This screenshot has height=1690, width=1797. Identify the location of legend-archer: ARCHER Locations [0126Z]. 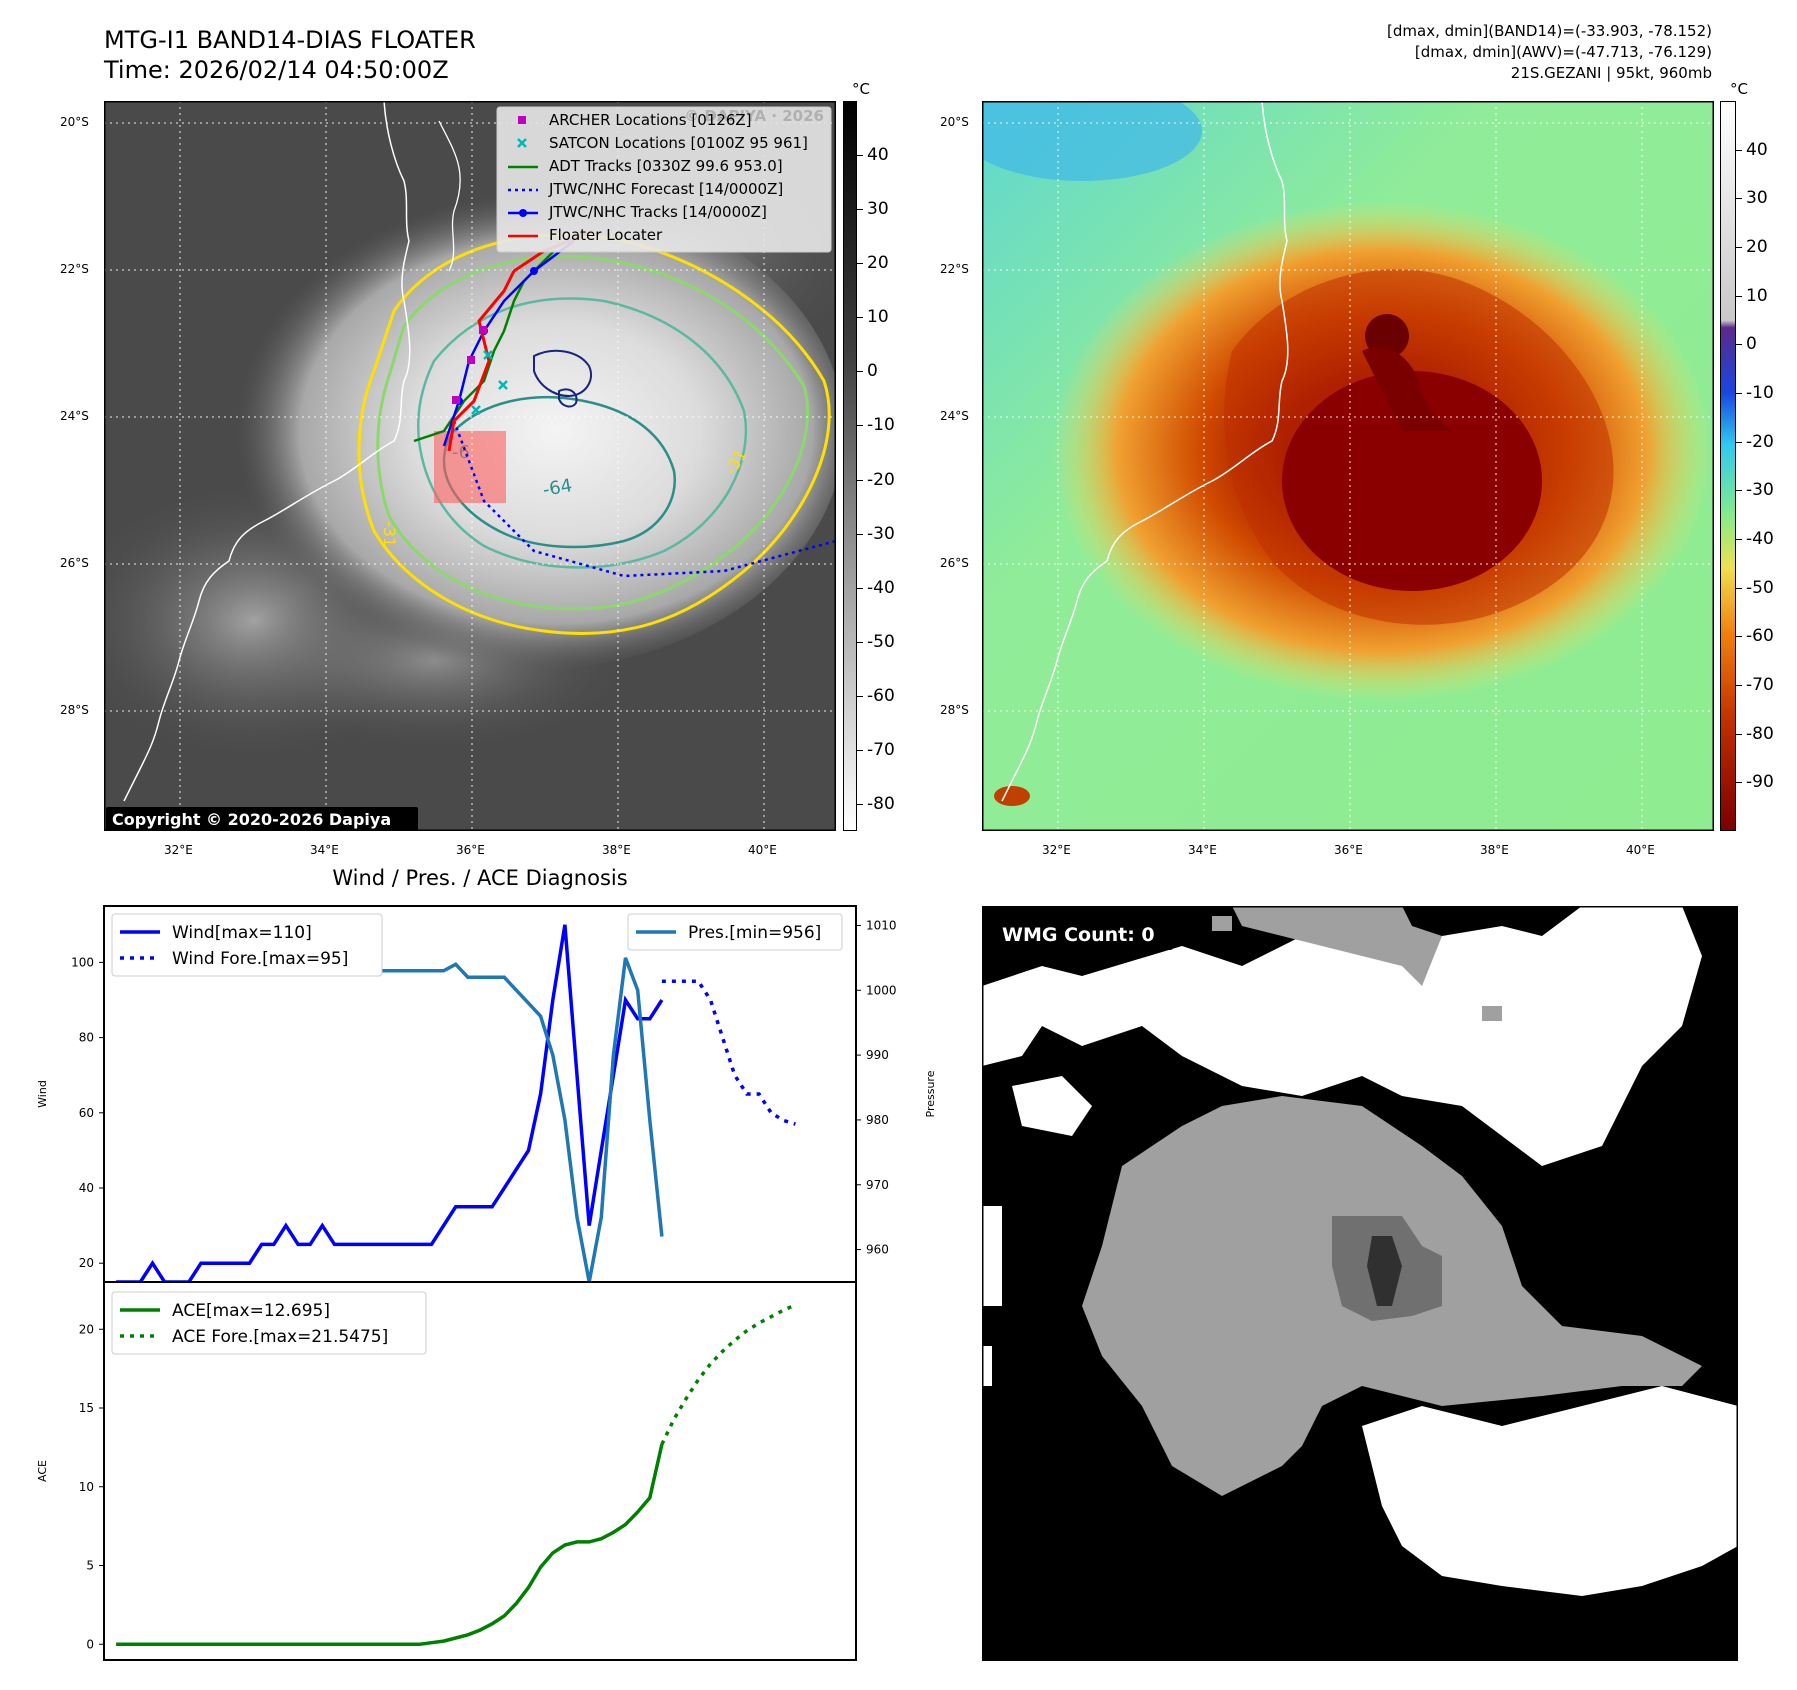
(650, 120).